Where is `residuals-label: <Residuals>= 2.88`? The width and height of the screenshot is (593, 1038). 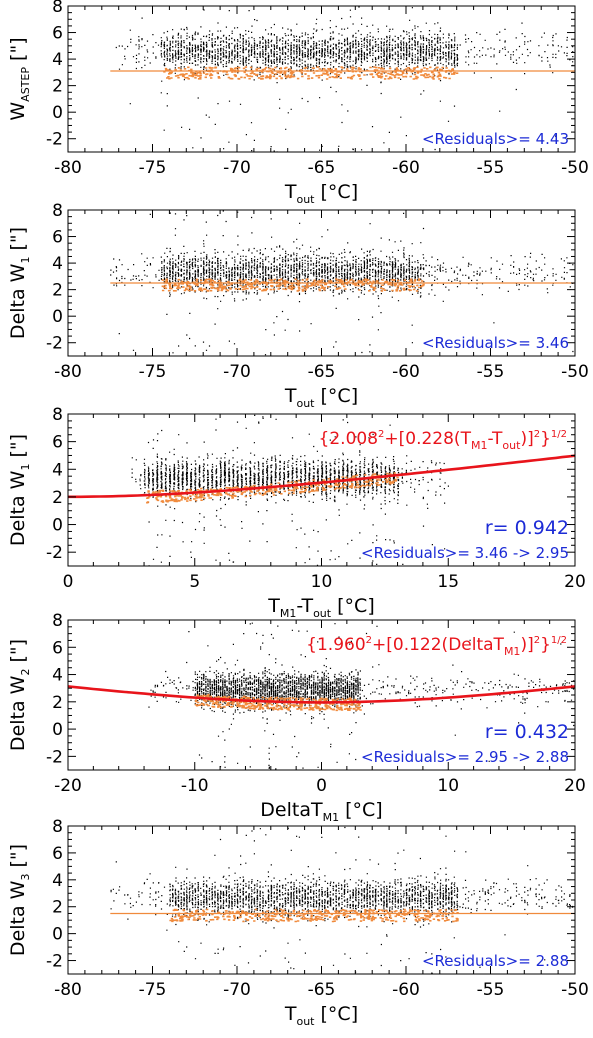 residuals-label: <Residuals>= 2.88 is located at coordinates (495, 961).